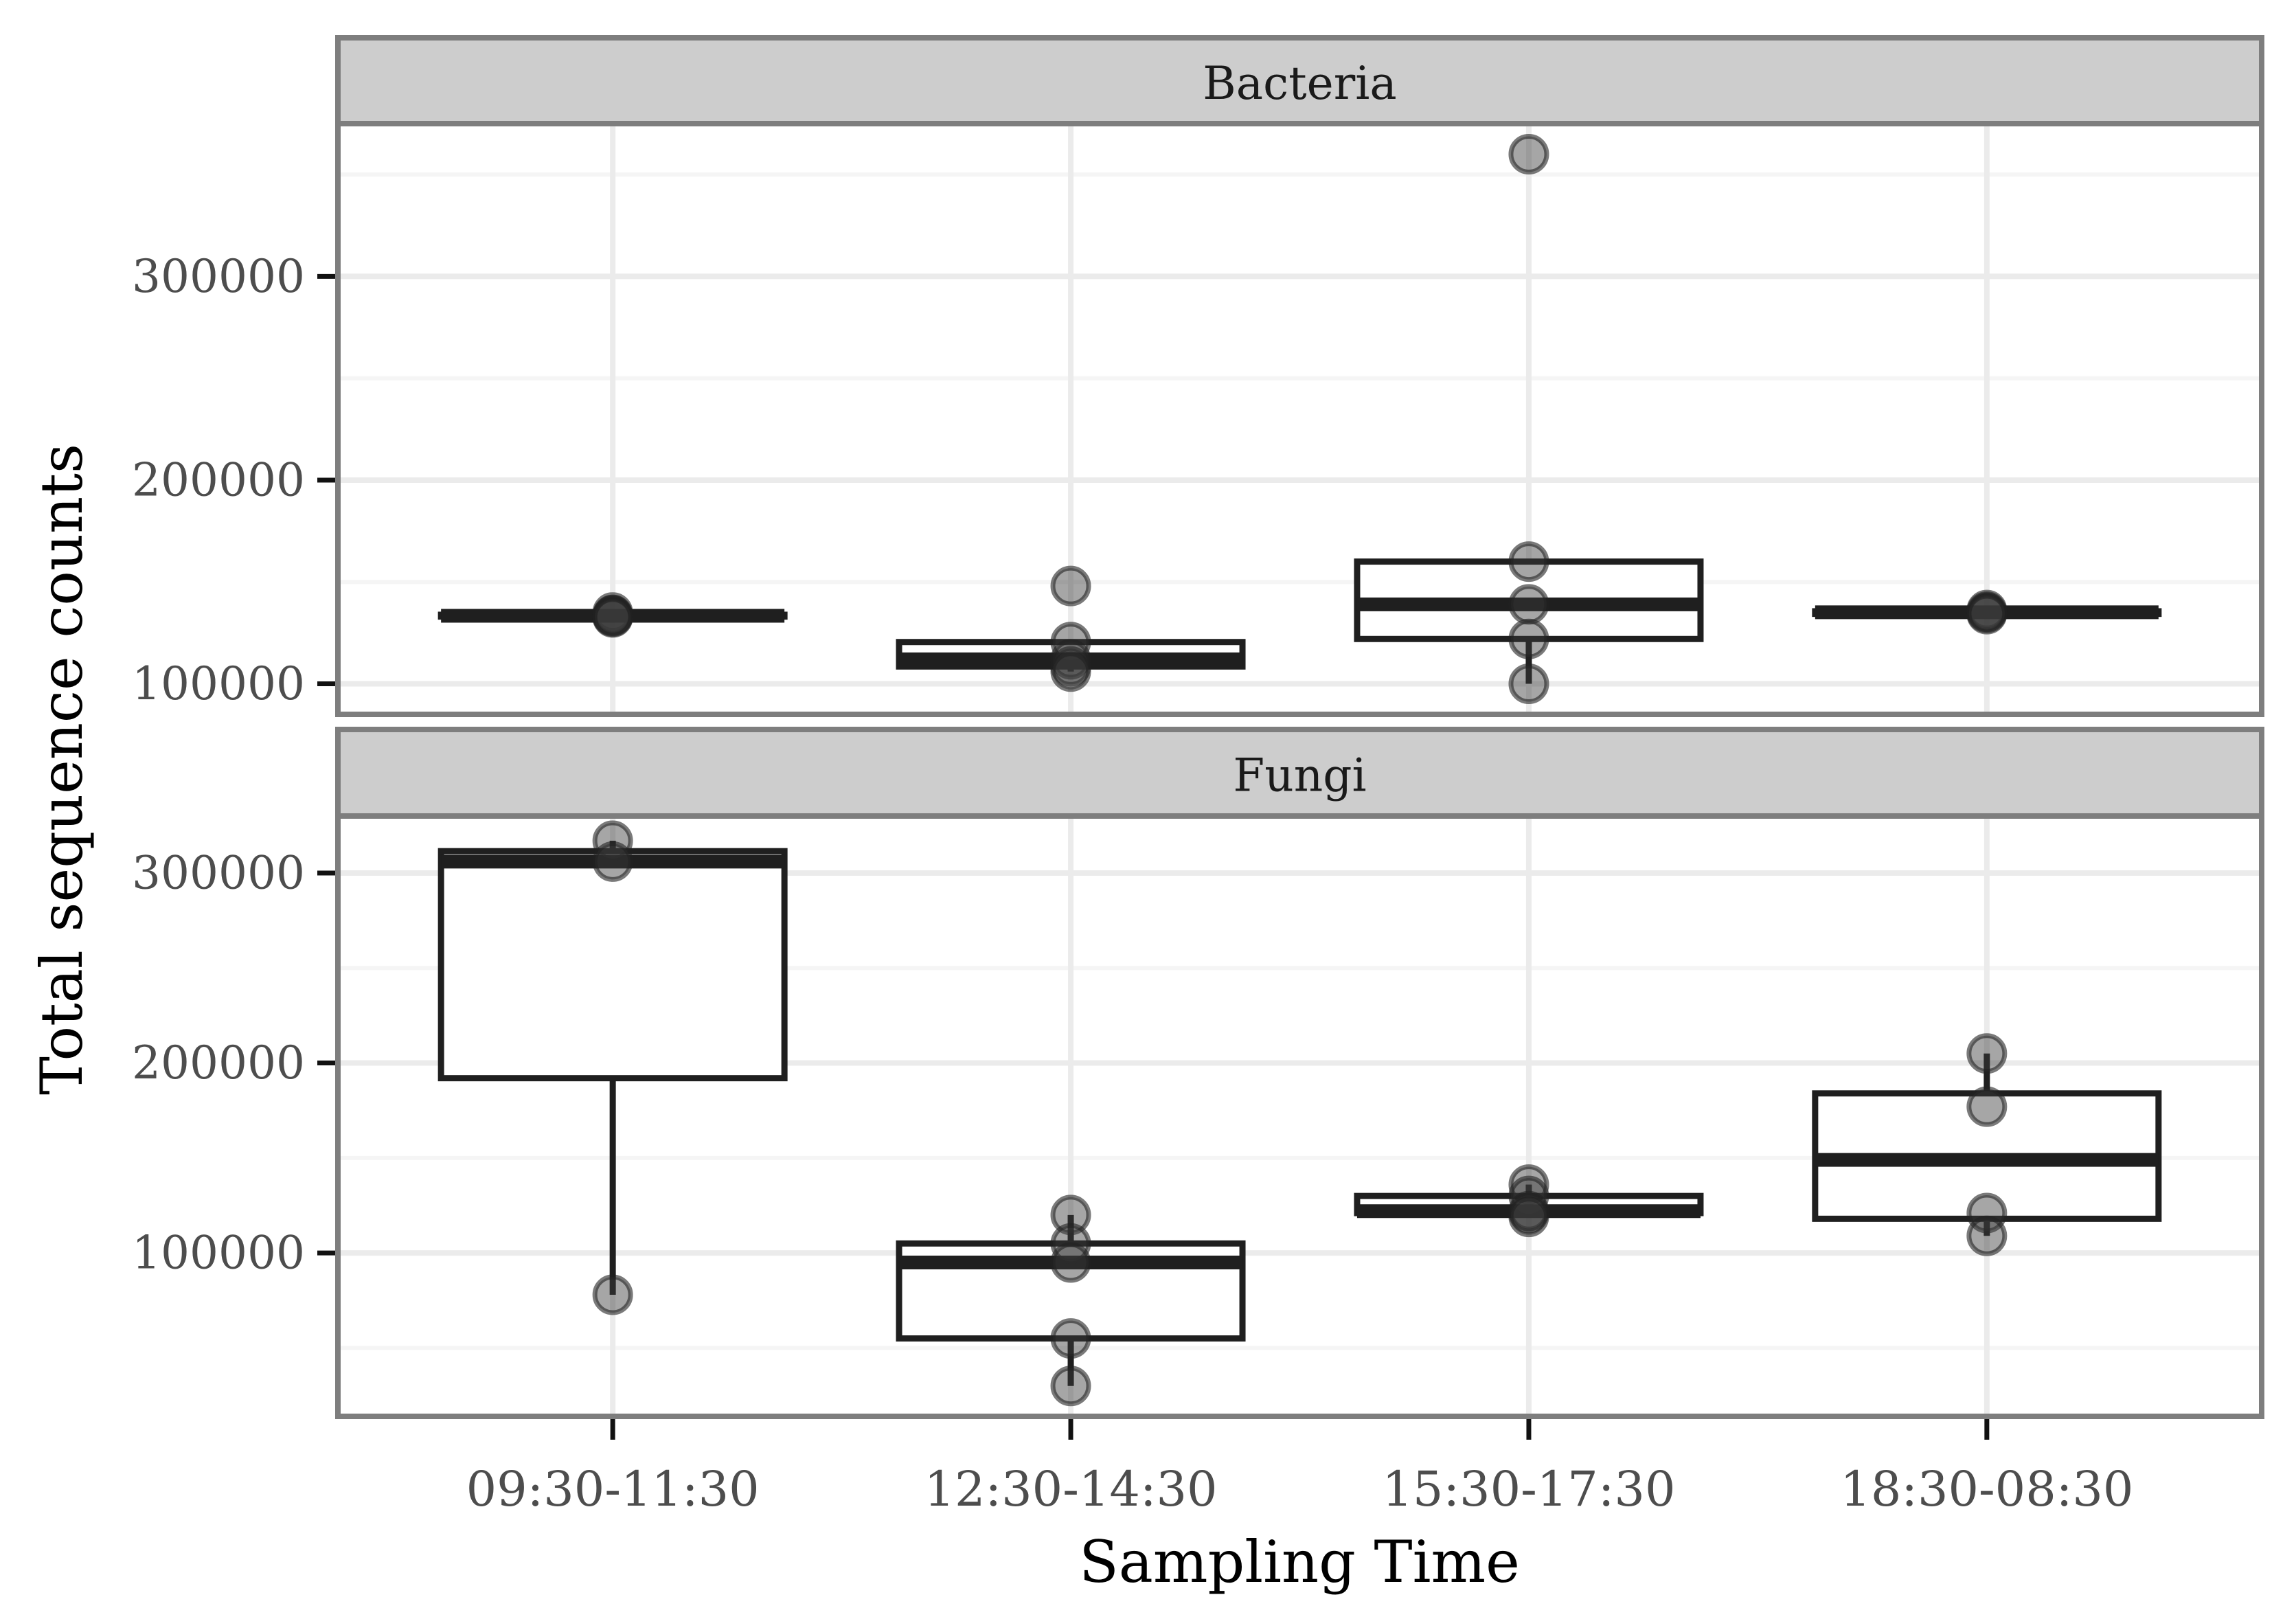 The image size is (2296, 1597). What do you see at coordinates (1299, 1562) in the screenshot?
I see `x-axis-title: Sampling Time` at bounding box center [1299, 1562].